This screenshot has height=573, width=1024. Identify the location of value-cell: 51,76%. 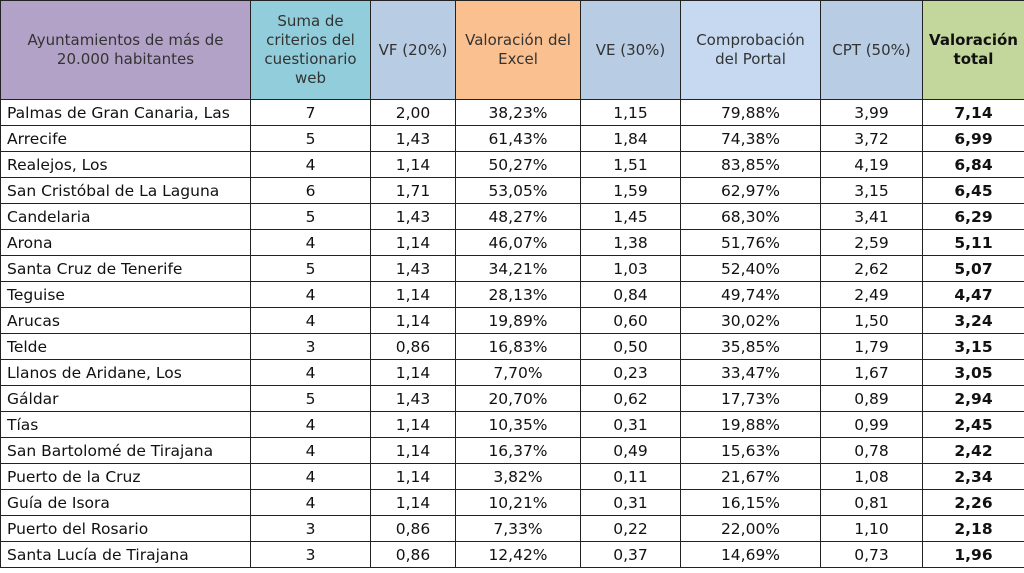
(750, 242).